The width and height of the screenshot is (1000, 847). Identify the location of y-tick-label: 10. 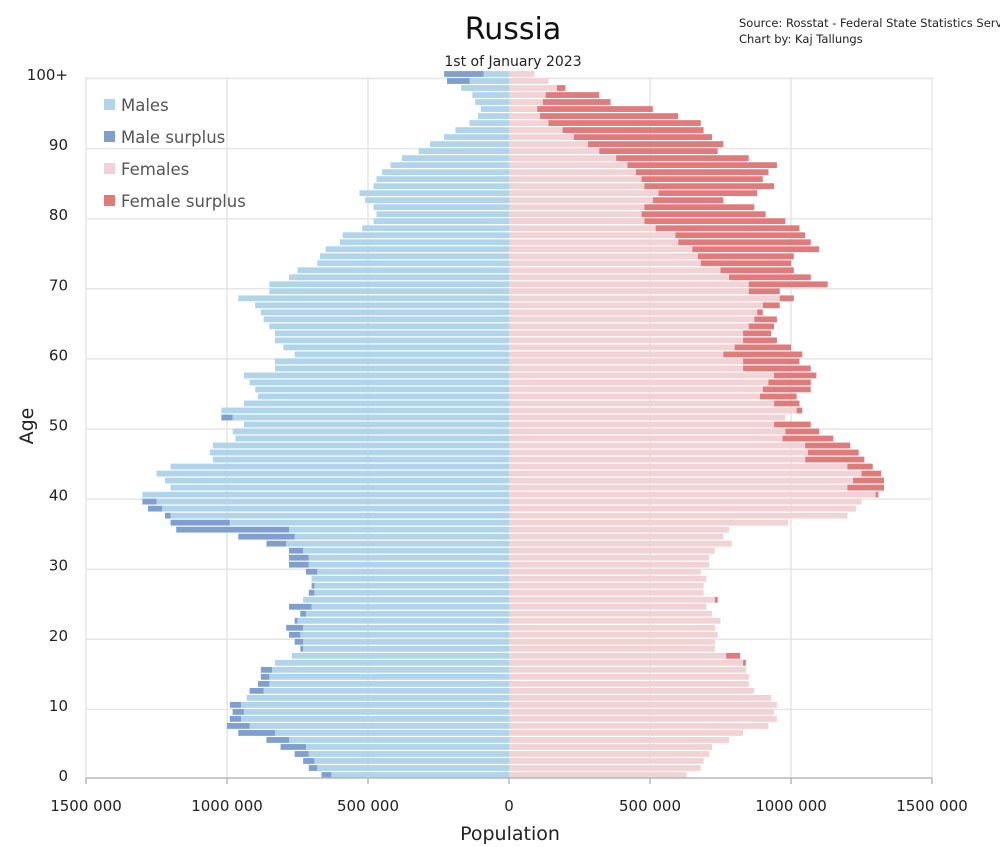
(58, 706).